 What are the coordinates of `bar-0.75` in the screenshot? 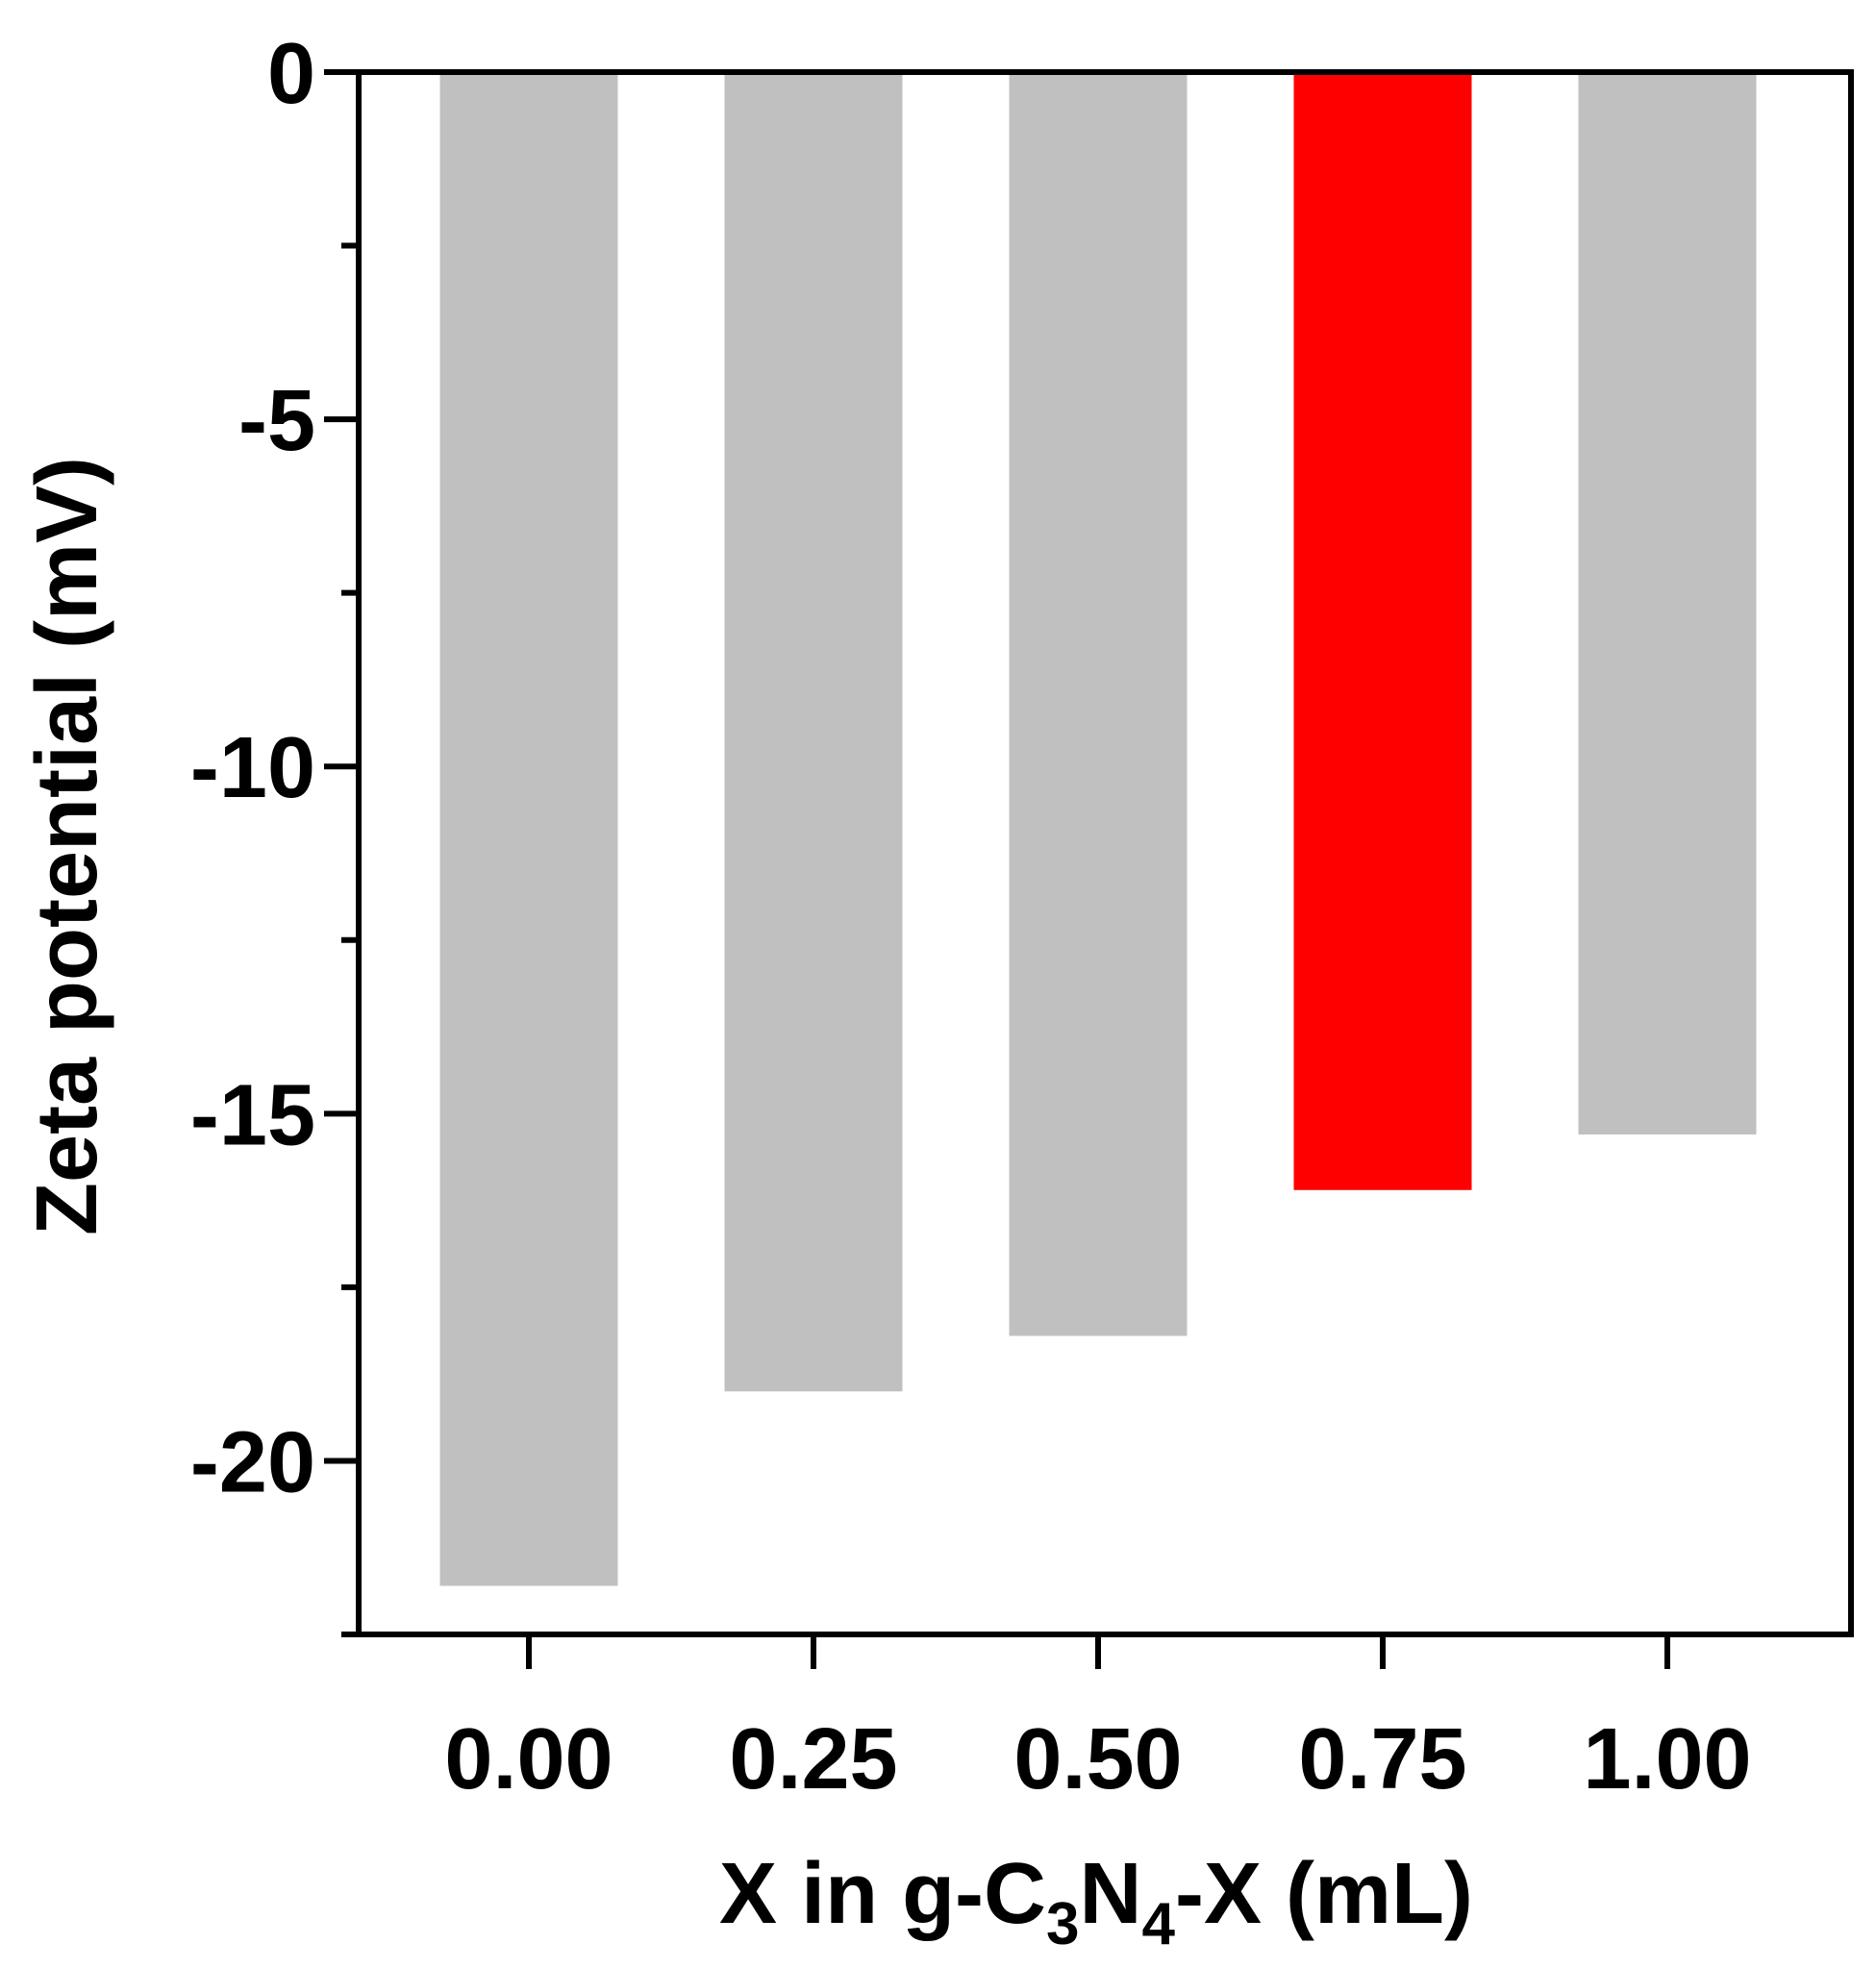 It's located at (1382, 631).